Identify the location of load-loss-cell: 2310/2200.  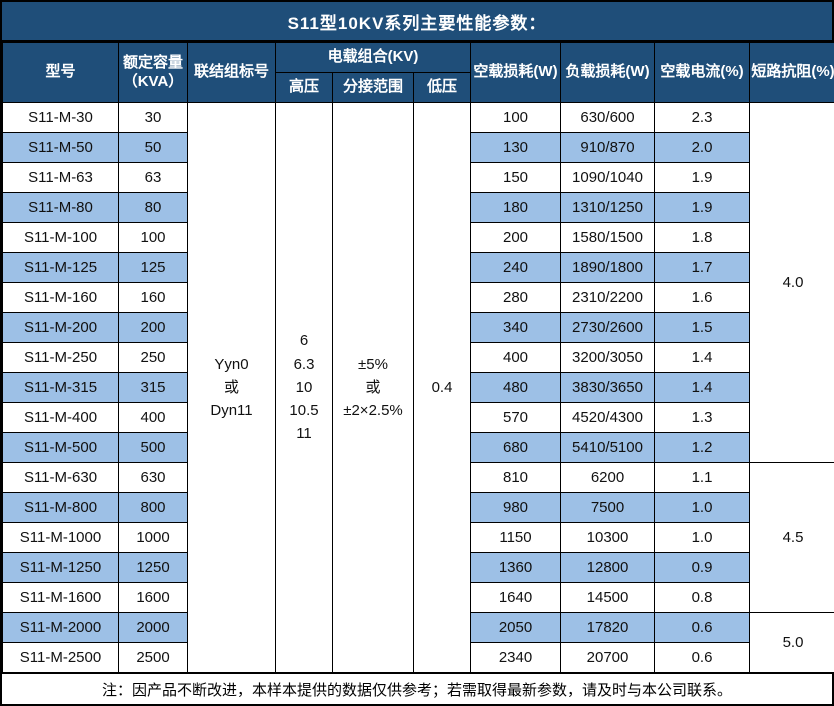
(607, 297).